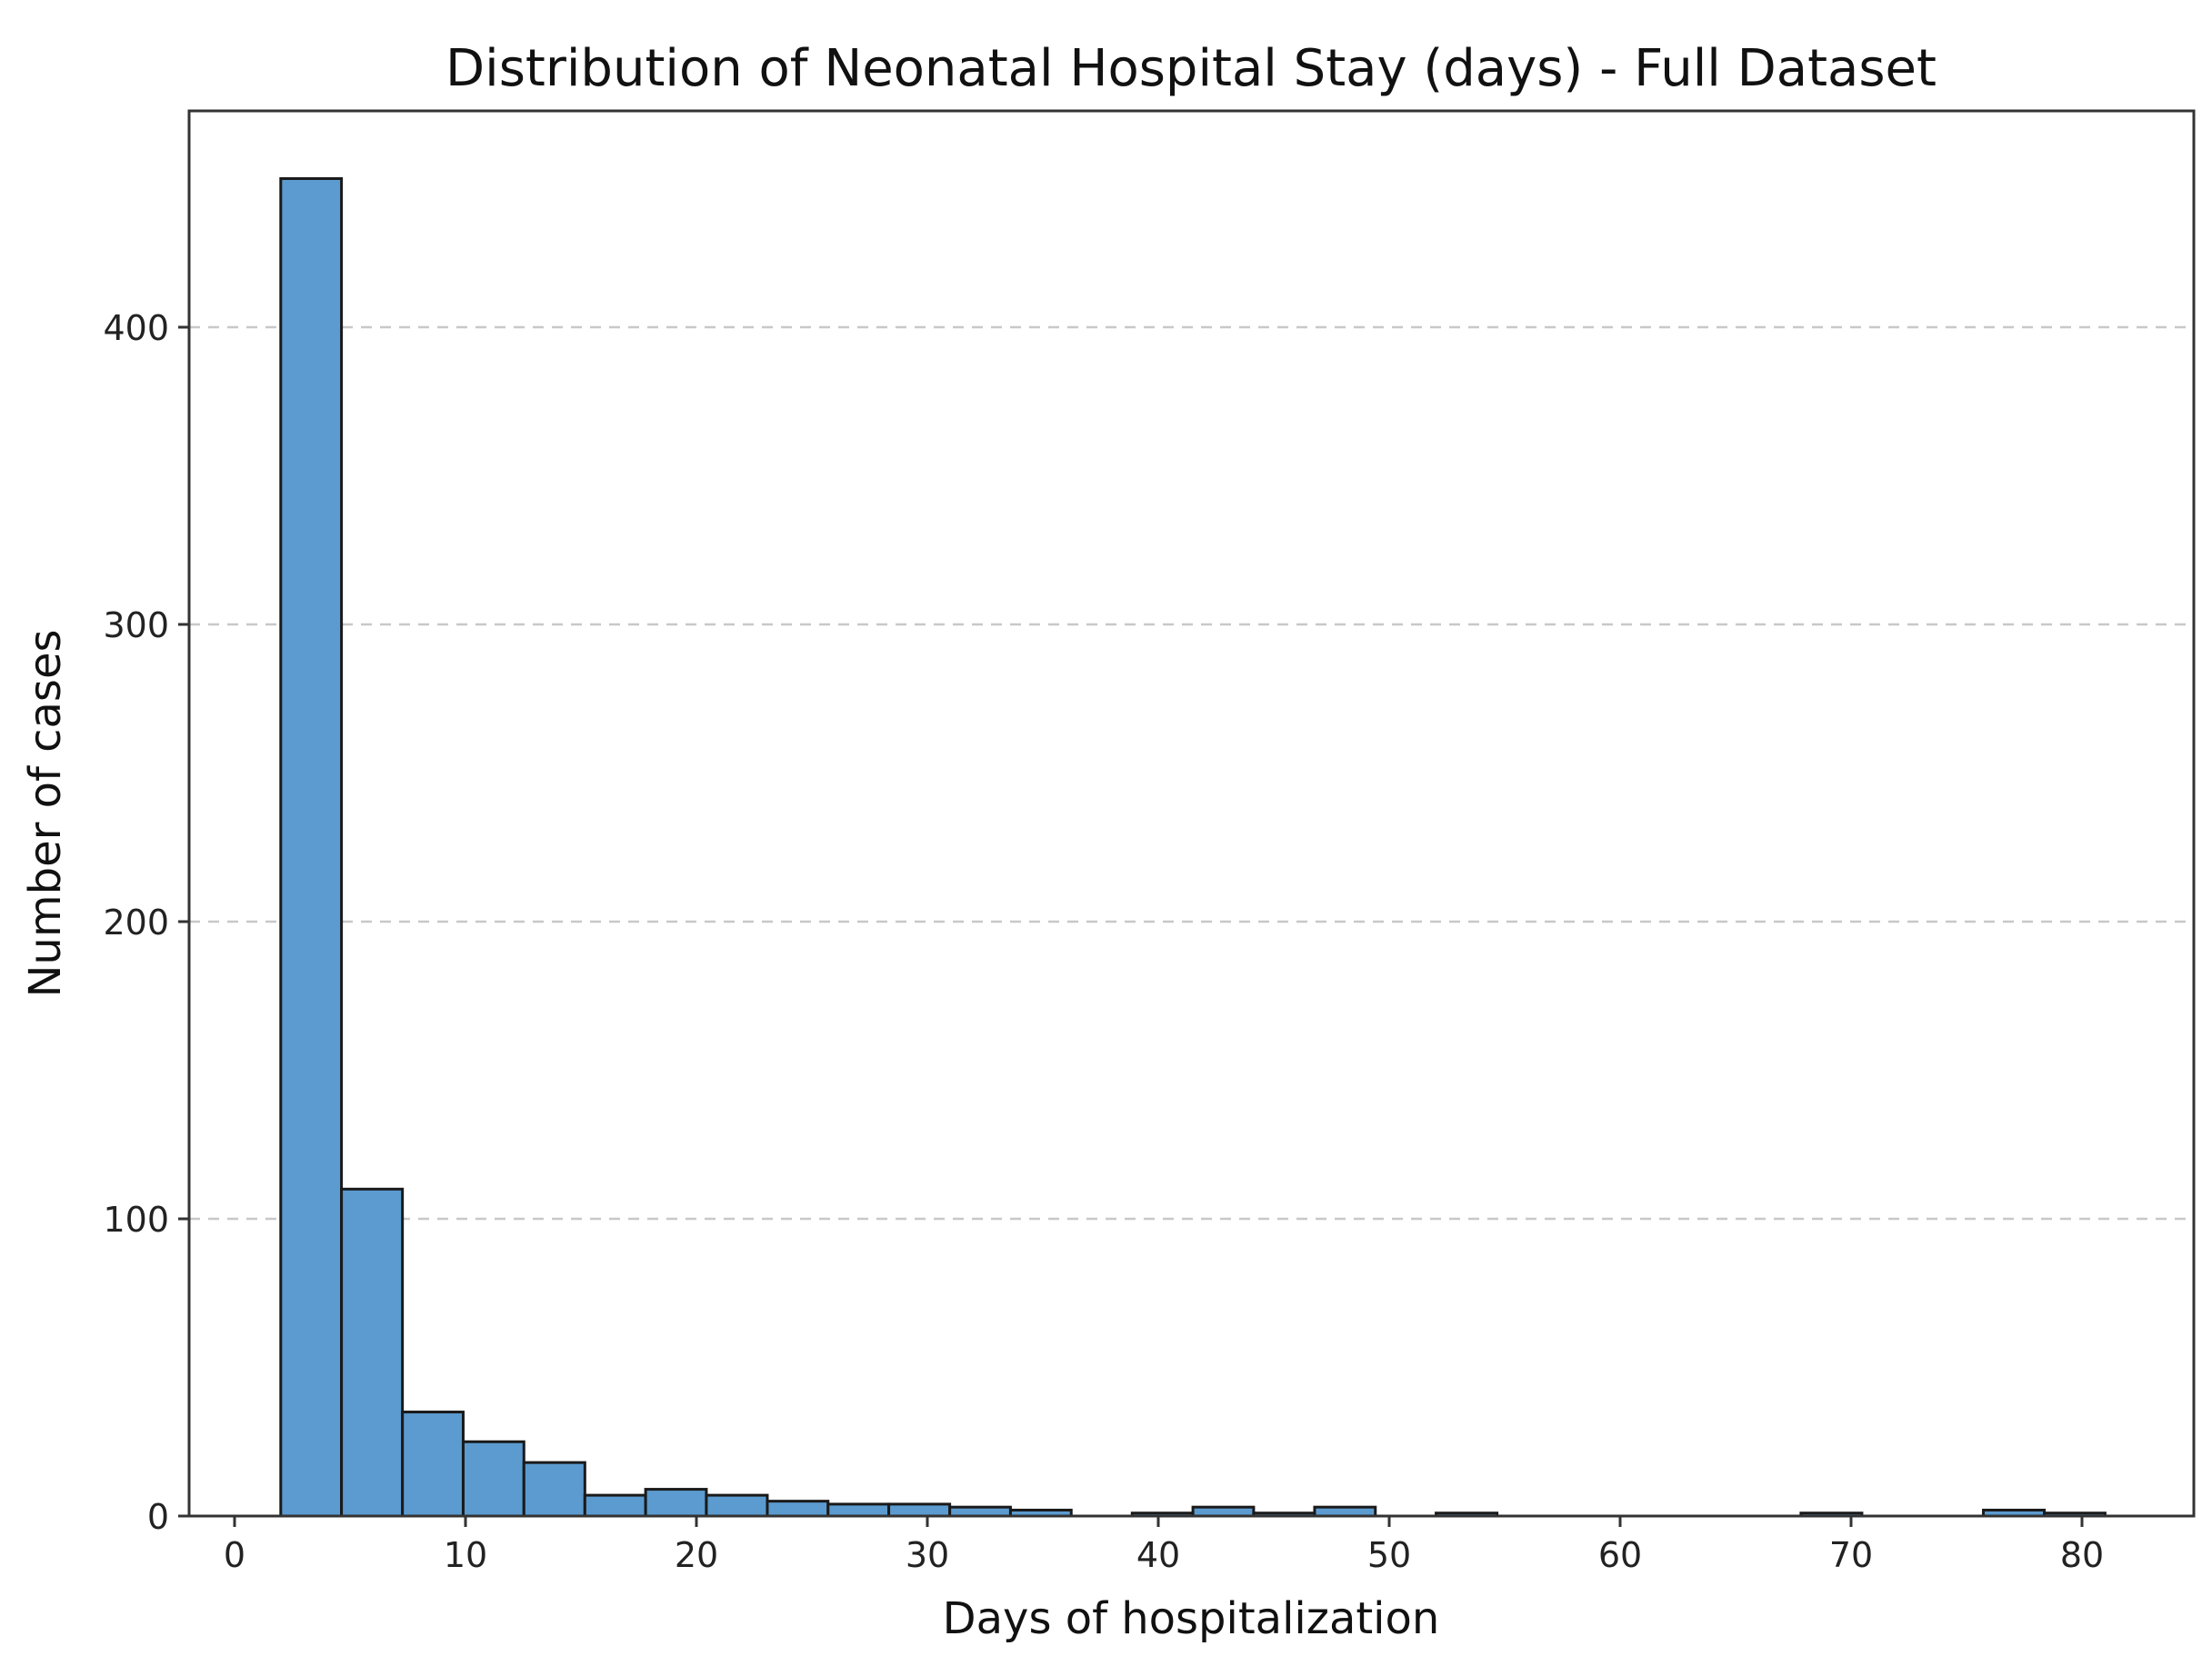  I want to click on y-tick-label: 200, so click(136, 923).